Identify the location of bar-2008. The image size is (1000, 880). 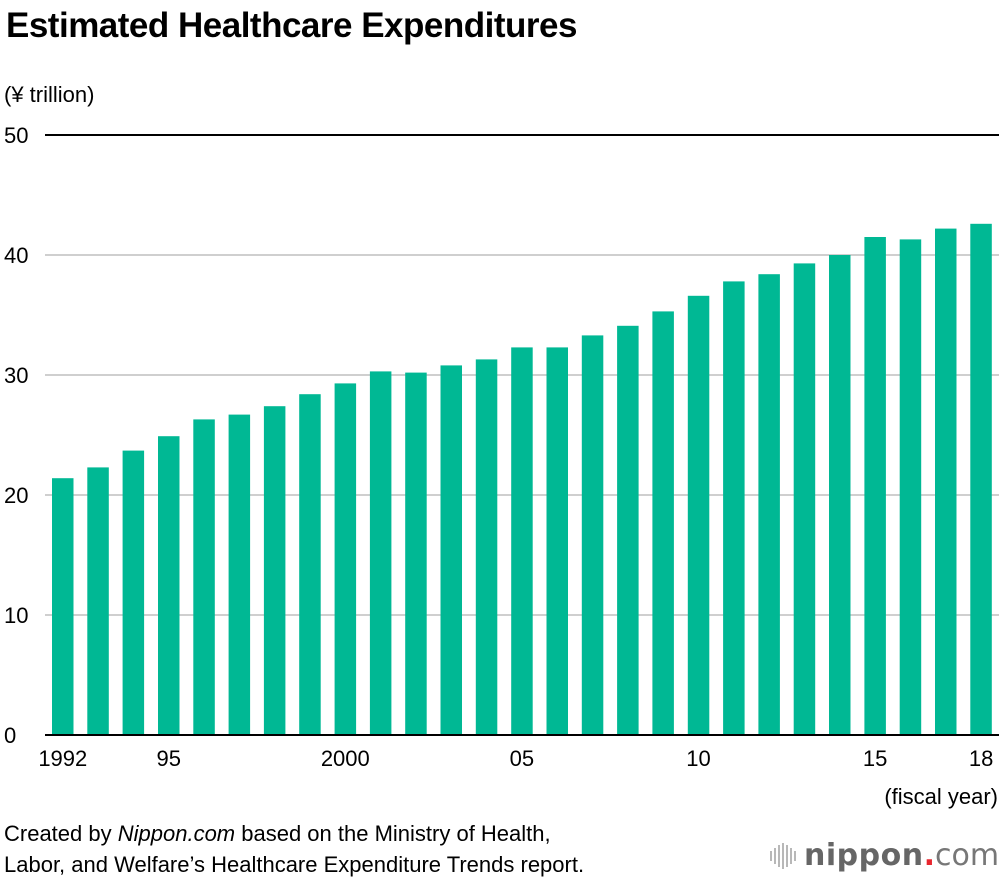
(628, 530).